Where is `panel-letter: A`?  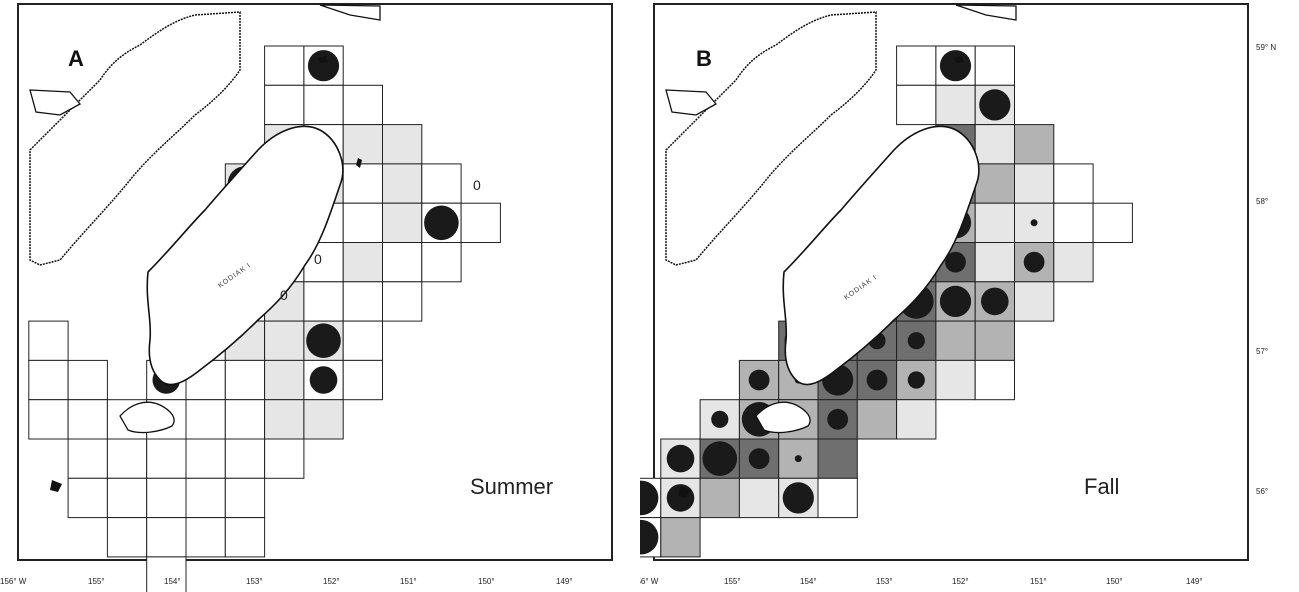
panel-letter: A is located at coordinates (76, 58).